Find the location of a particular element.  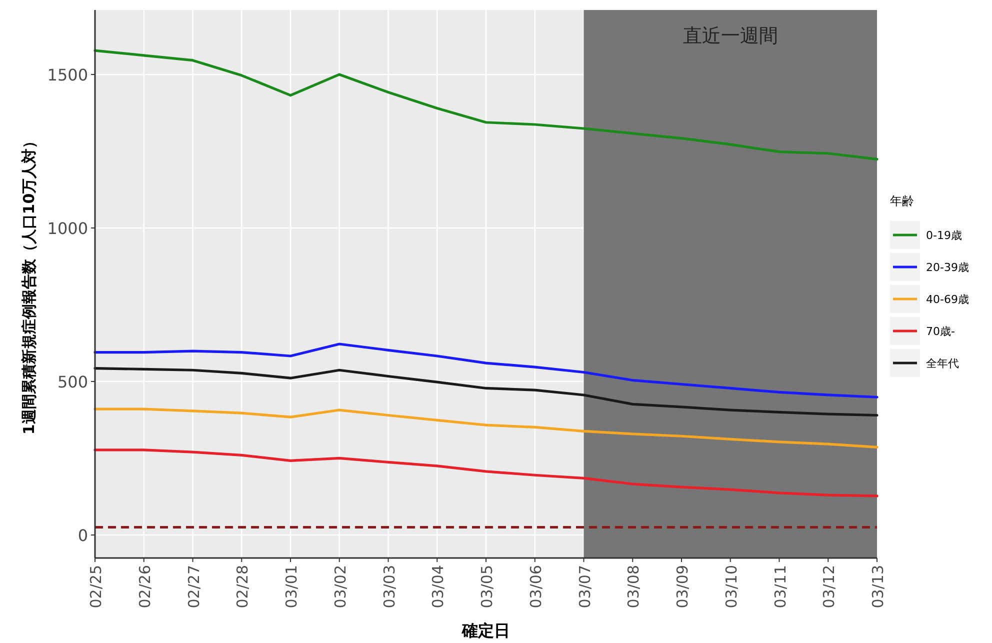

y-tick-label: 500 is located at coordinates (72, 382).